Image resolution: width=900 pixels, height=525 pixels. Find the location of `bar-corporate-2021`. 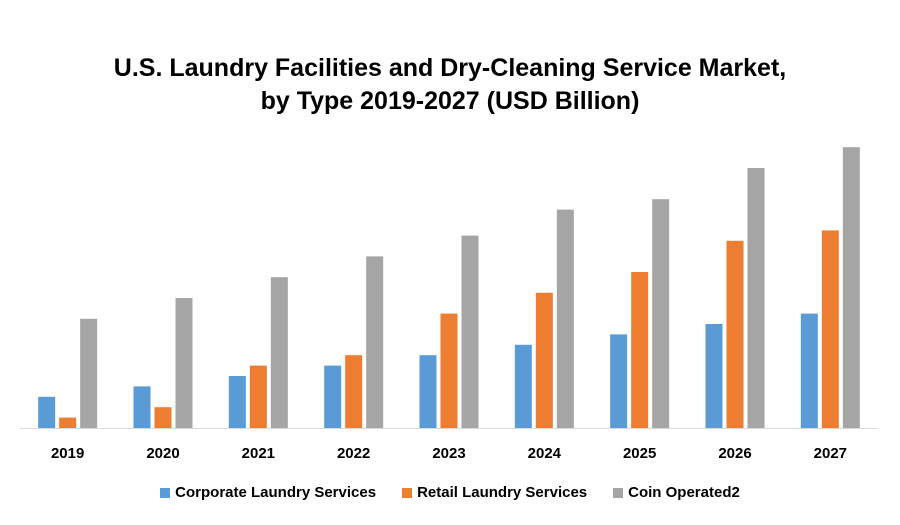

bar-corporate-2021 is located at coordinates (237, 402).